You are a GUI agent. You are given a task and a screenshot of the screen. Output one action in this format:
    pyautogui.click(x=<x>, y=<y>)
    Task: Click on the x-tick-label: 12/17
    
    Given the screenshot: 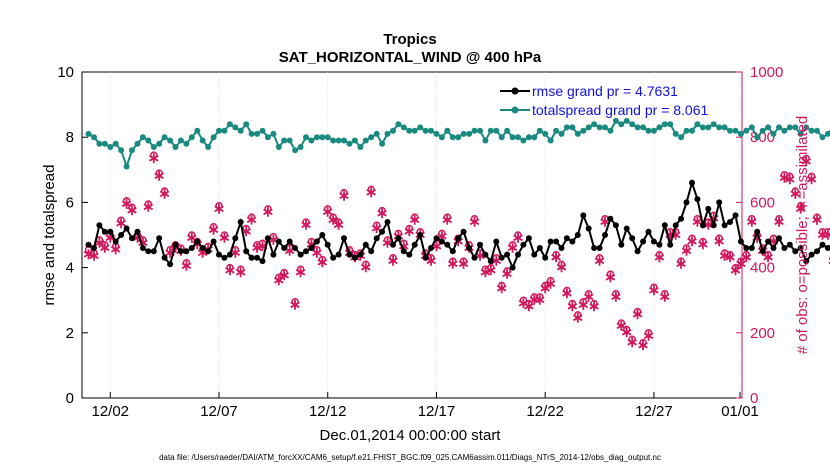 What is the action you would take?
    pyautogui.click(x=437, y=411)
    